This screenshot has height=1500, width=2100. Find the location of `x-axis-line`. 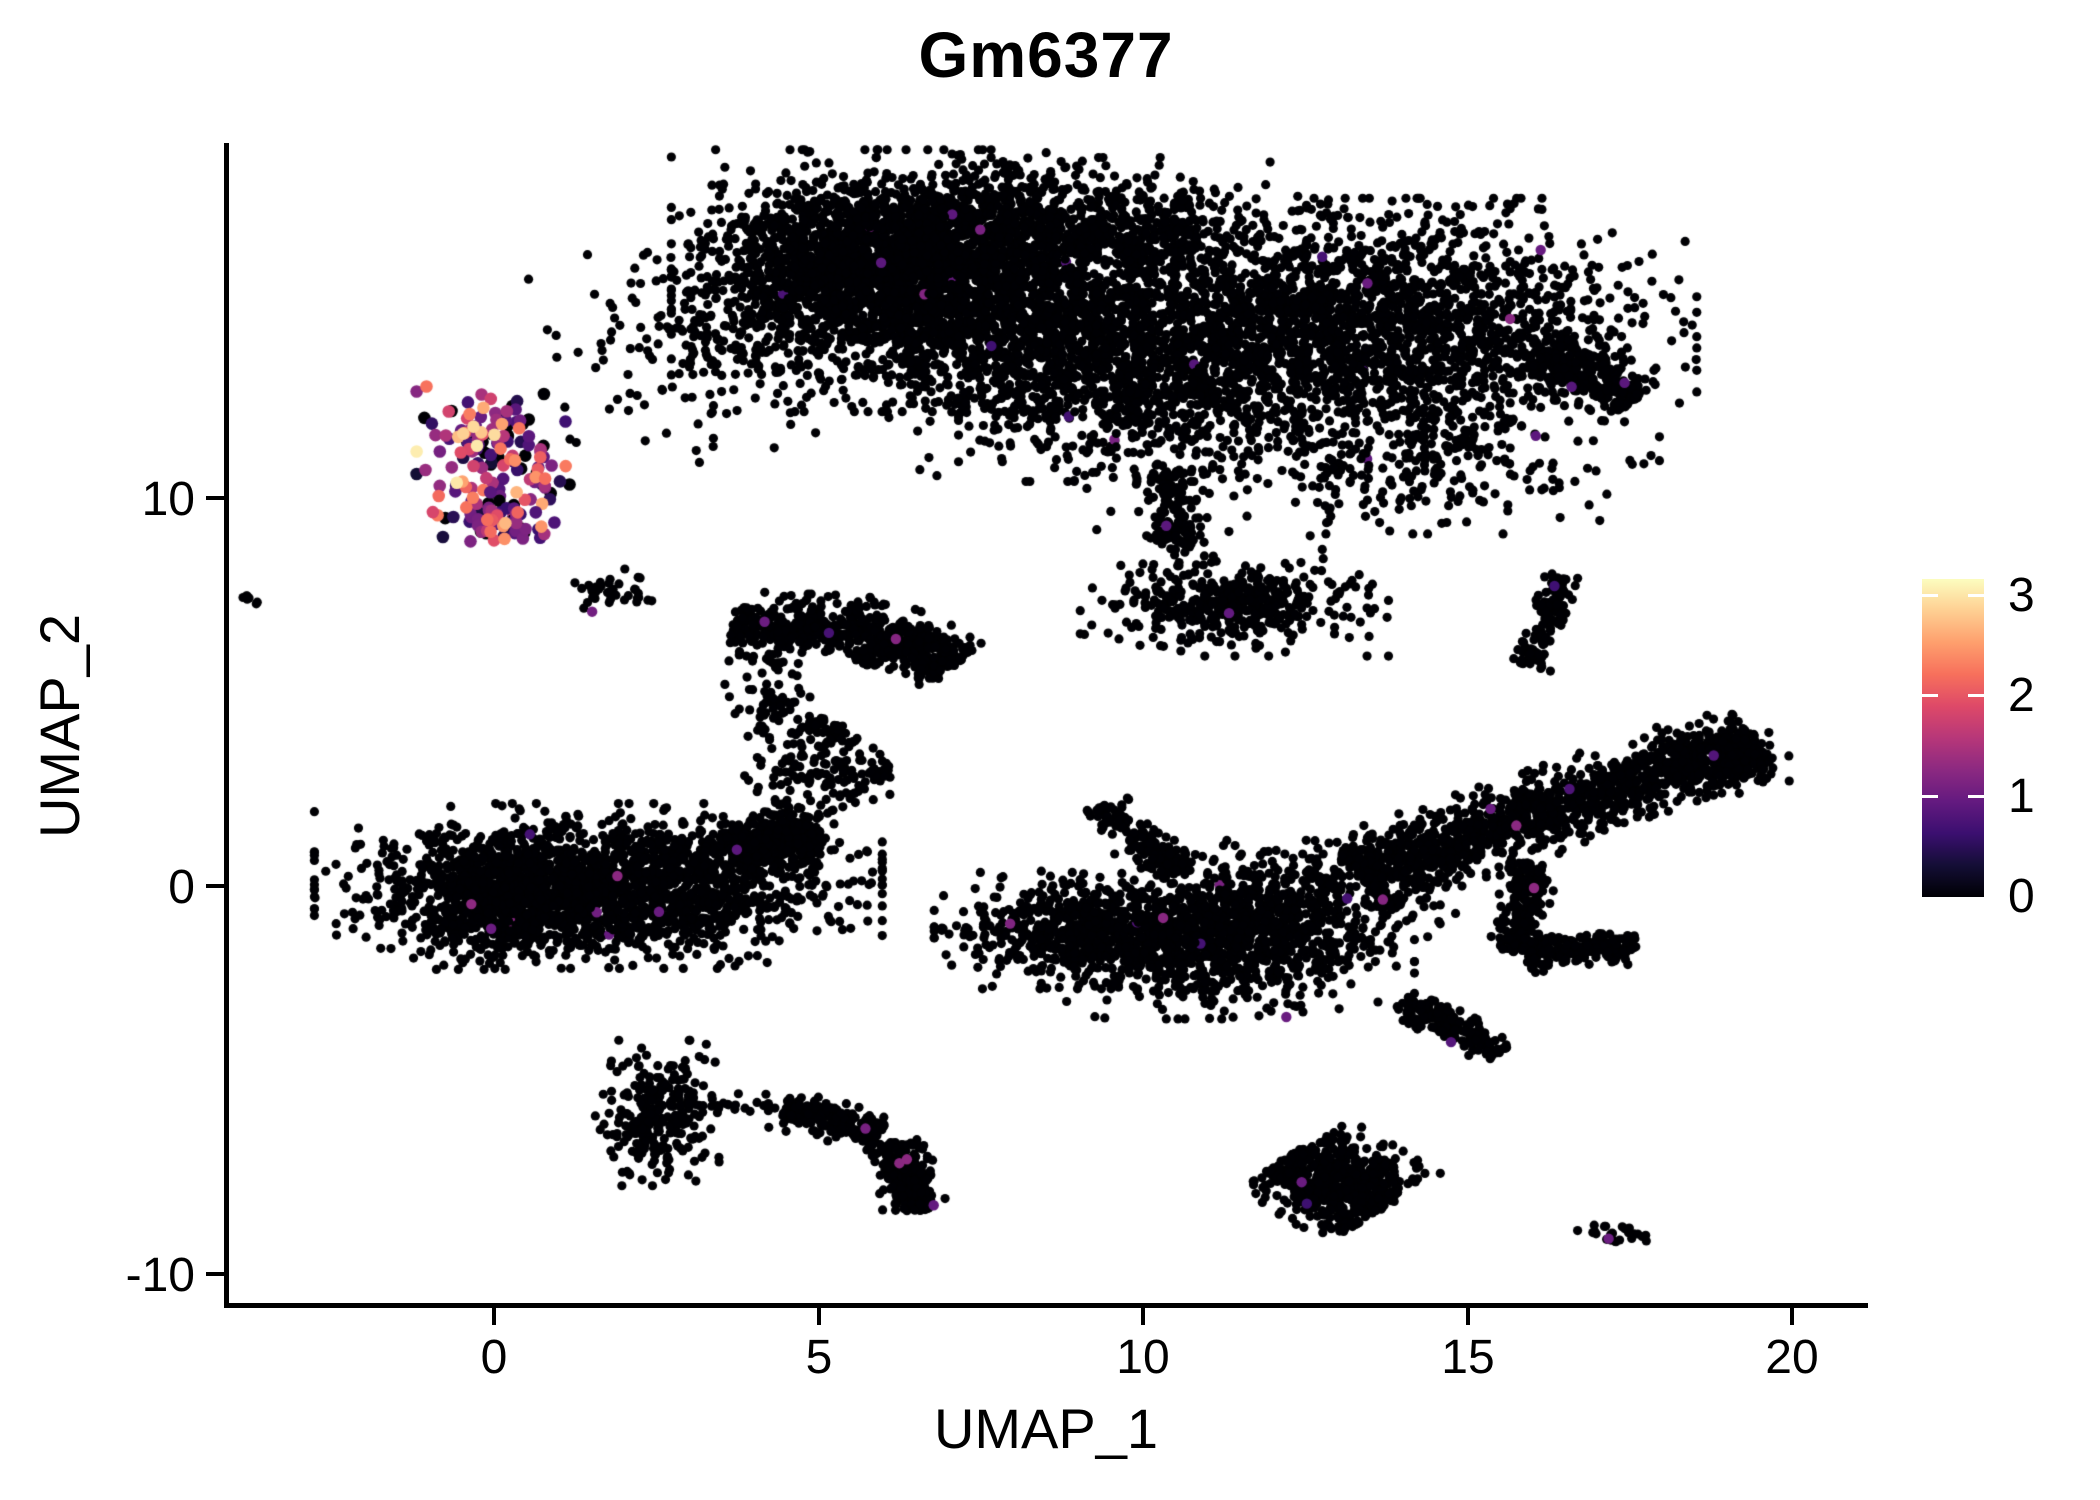

x-axis-line is located at coordinates (1046, 1305).